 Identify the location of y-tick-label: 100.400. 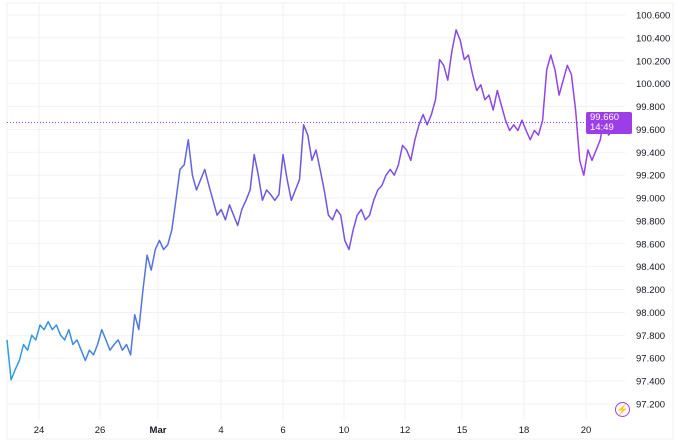
(653, 38).